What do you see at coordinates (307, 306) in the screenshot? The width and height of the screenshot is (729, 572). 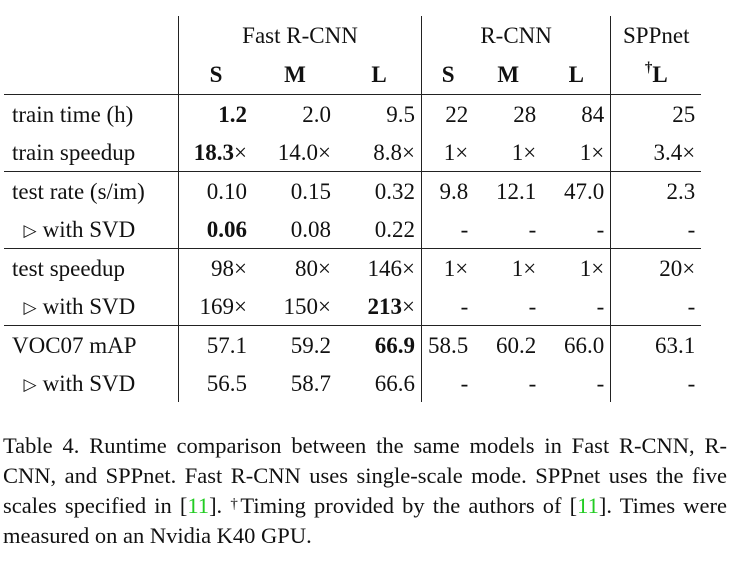 I see `table-cell: 150×` at bounding box center [307, 306].